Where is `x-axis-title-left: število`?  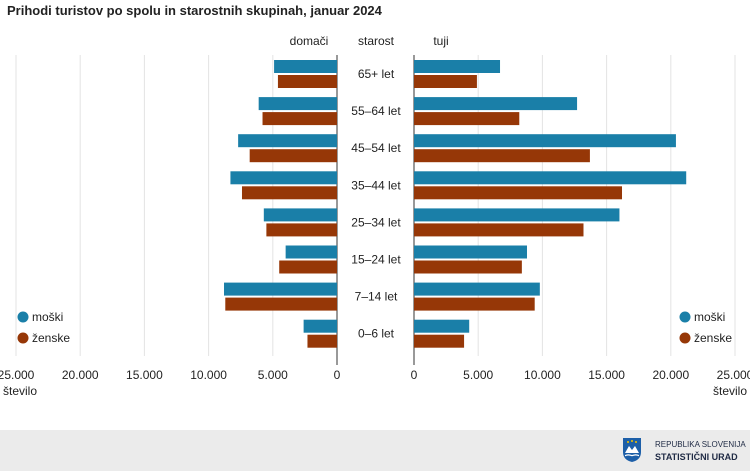
x-axis-title-left: število is located at coordinates (20, 391).